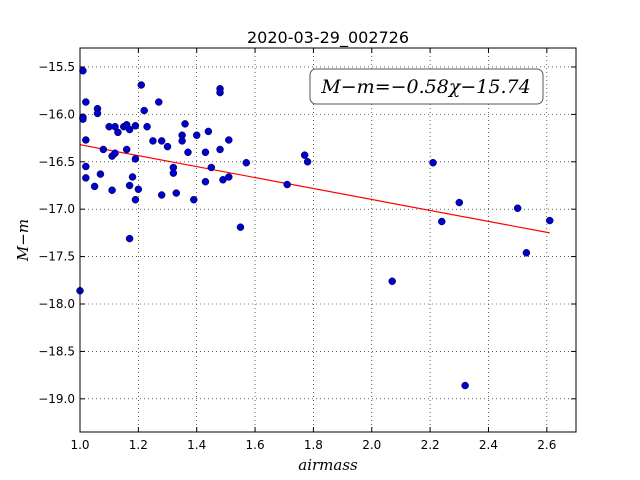 The image size is (640, 480). What do you see at coordinates (328, 465) in the screenshot?
I see `x-axis-label: airmass` at bounding box center [328, 465].